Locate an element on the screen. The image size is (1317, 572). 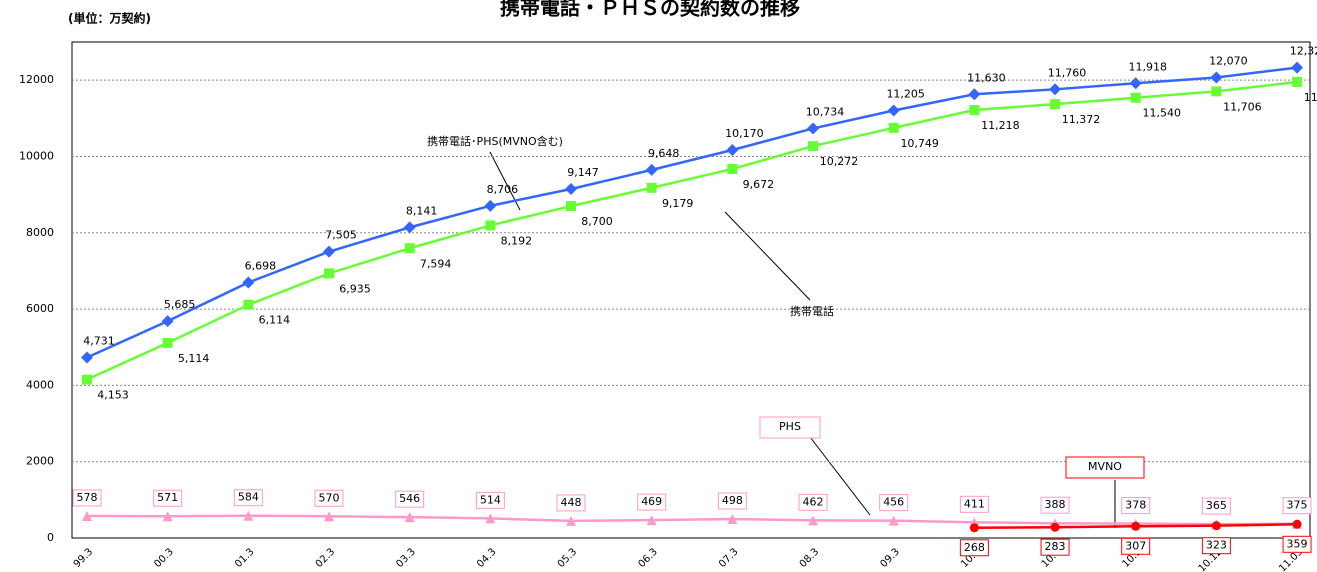
data-label: 5,114 is located at coordinates (194, 358).